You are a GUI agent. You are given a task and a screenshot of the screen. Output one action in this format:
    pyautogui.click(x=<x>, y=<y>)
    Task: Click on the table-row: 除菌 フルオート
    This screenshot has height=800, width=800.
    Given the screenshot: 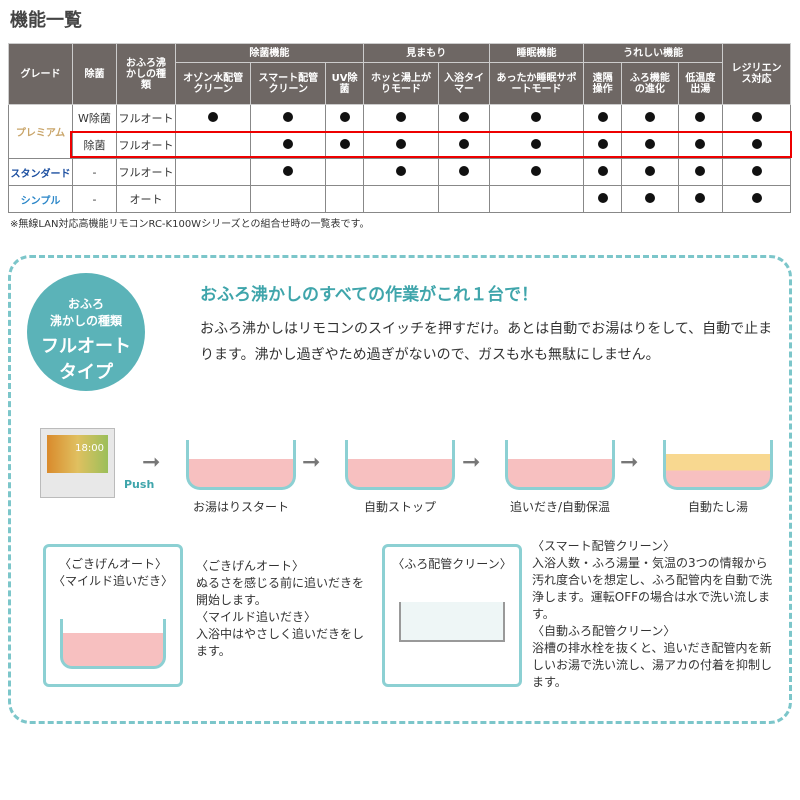 What is the action you would take?
    pyautogui.click(x=400, y=145)
    